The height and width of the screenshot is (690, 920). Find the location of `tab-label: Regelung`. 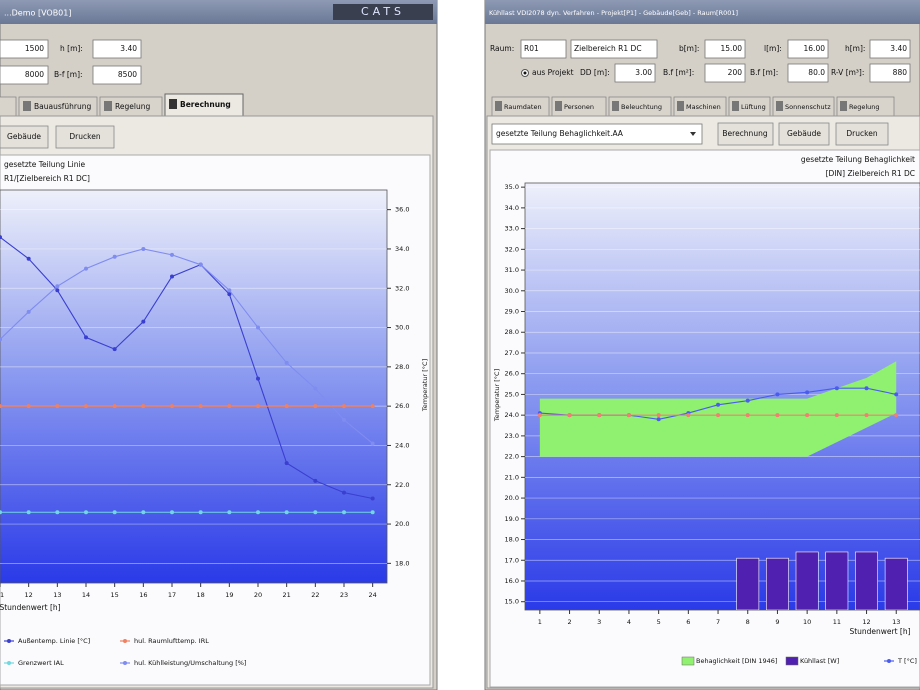

tab-label: Regelung is located at coordinates (864, 107).